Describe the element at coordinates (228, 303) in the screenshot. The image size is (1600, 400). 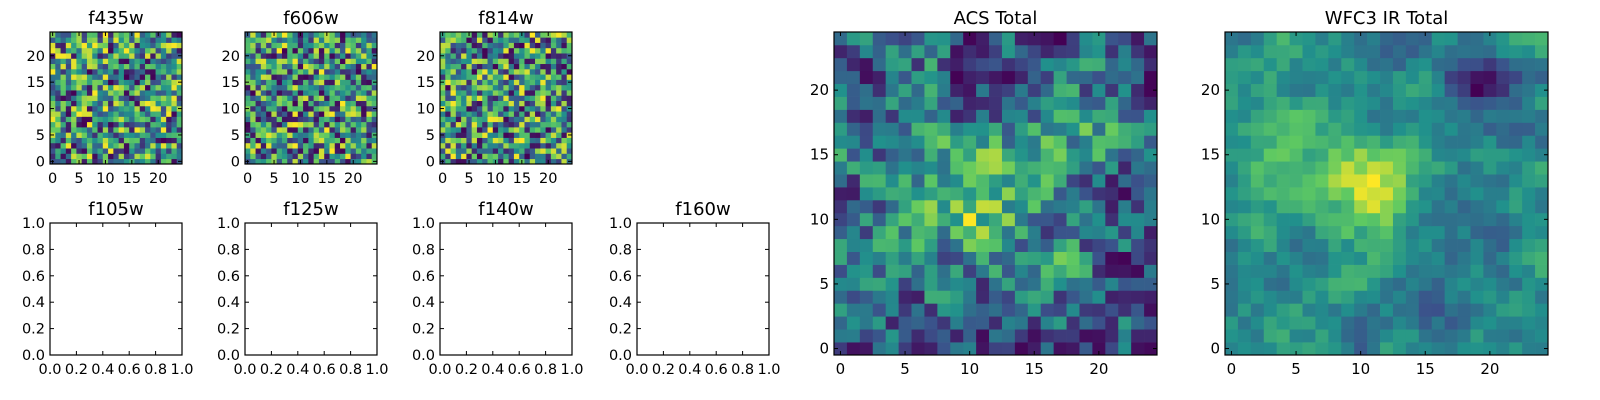
I see `y-tick-label: 0.4` at that location.